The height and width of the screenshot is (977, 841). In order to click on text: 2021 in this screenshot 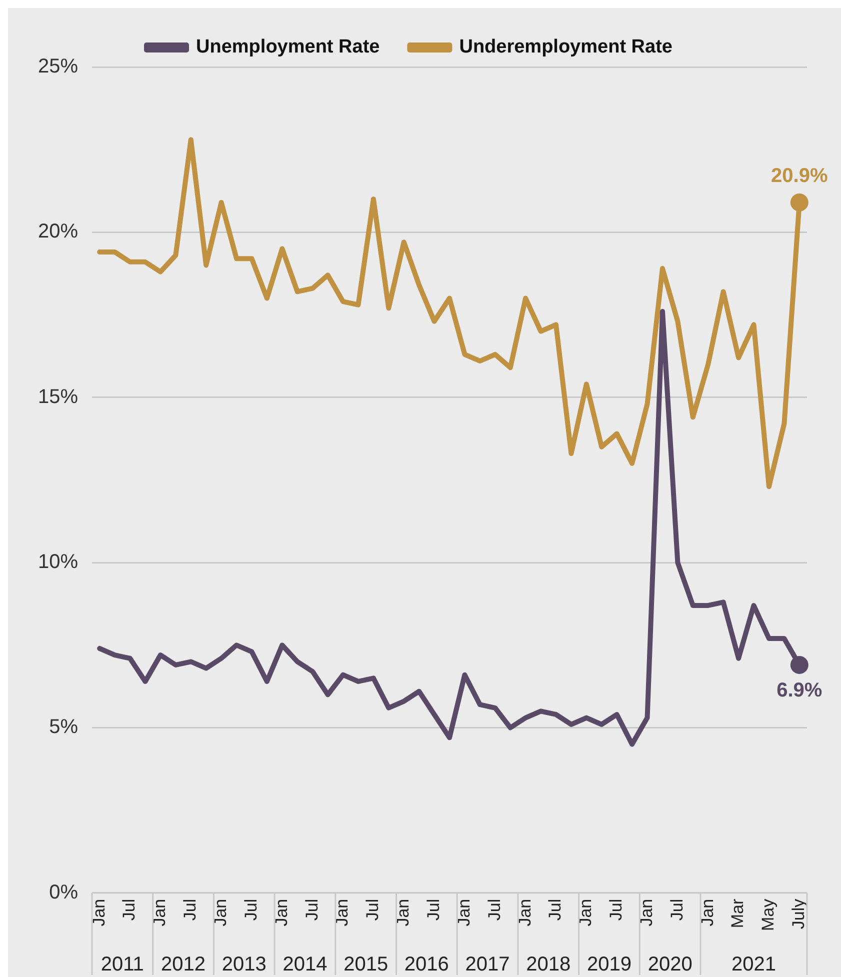, I will do `click(754, 965)`.